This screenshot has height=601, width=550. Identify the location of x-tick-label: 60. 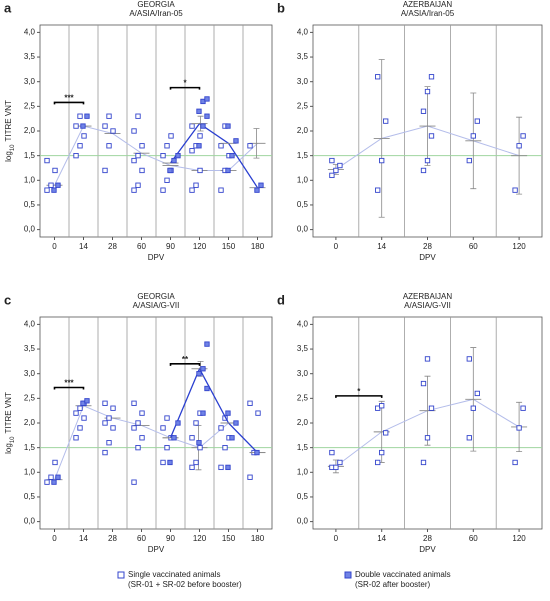
(473, 538).